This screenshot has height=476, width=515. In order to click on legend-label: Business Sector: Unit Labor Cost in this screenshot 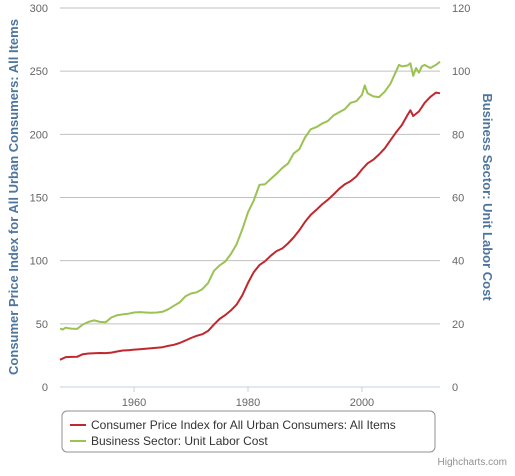, I will do `click(179, 441)`.